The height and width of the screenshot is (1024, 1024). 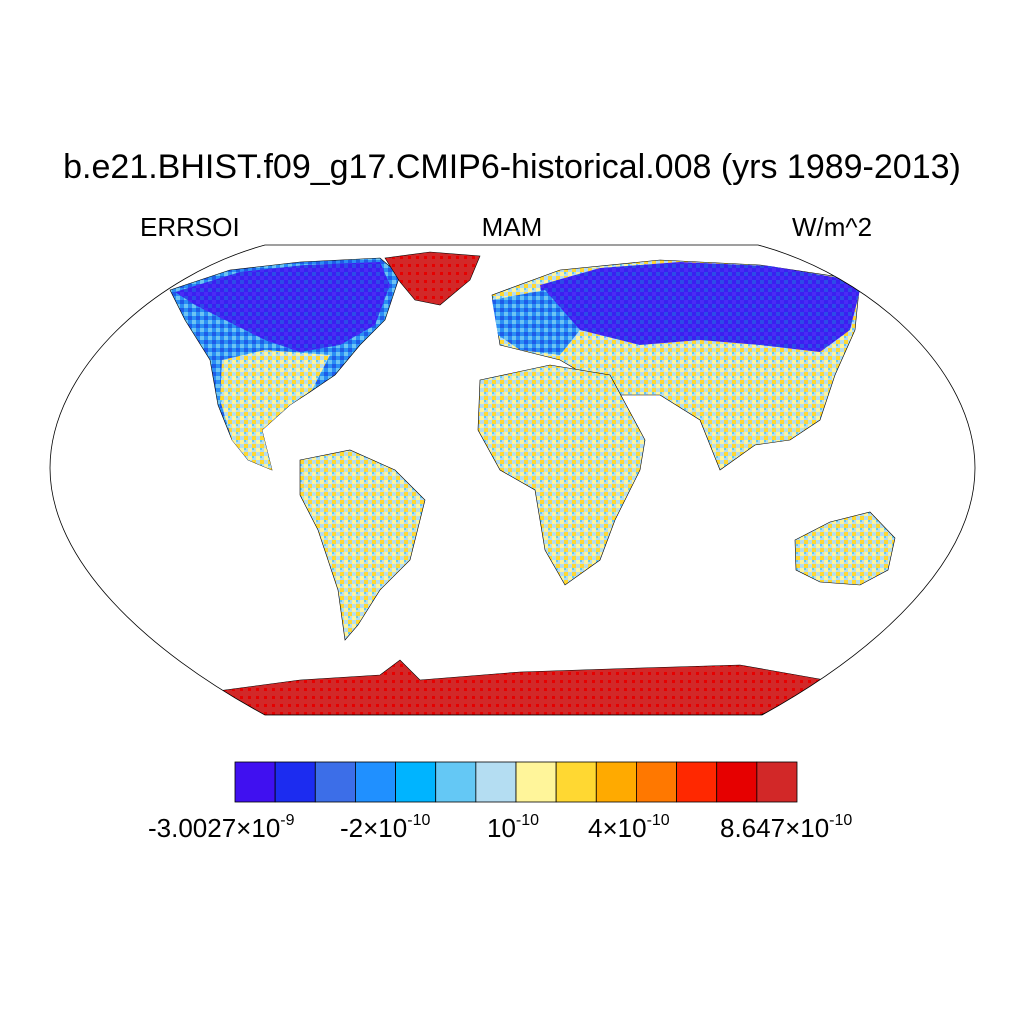 What do you see at coordinates (786, 827) in the screenshot?
I see `colorbar-label-max: 8.647×10⁻¹⁰` at bounding box center [786, 827].